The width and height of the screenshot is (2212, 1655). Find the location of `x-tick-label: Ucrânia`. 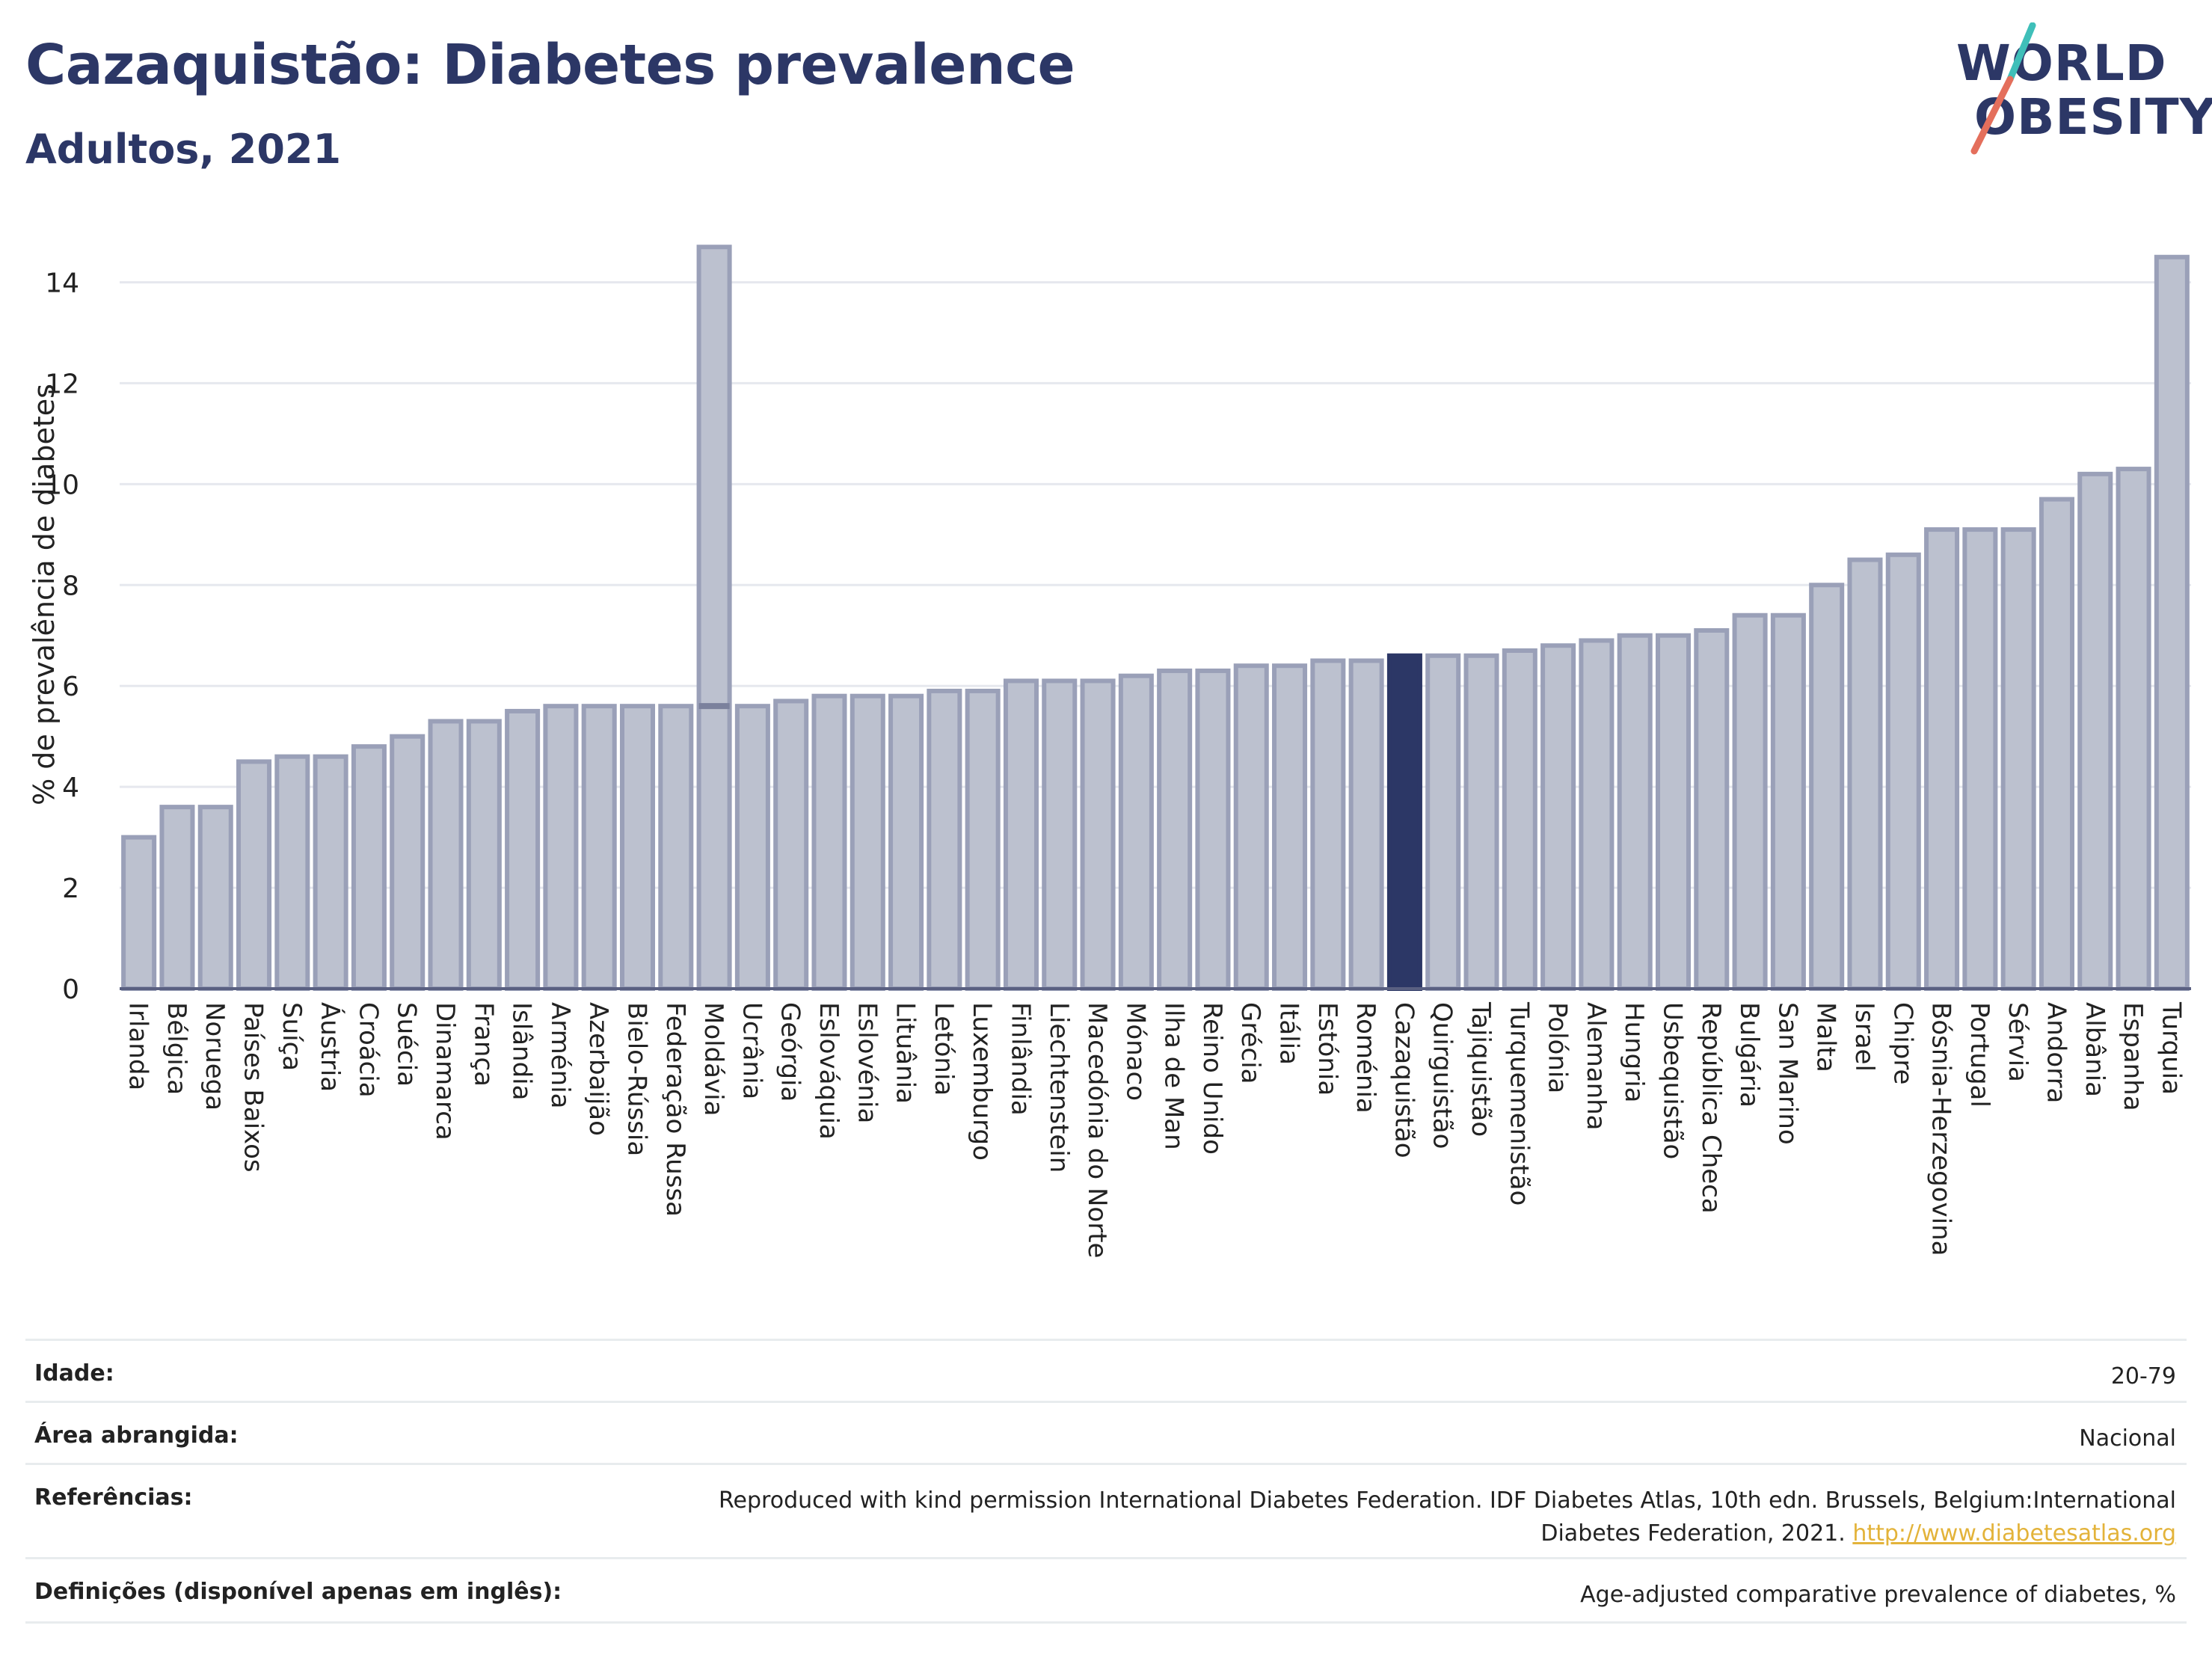

x-tick-label: Ucrânia is located at coordinates (751, 1050).